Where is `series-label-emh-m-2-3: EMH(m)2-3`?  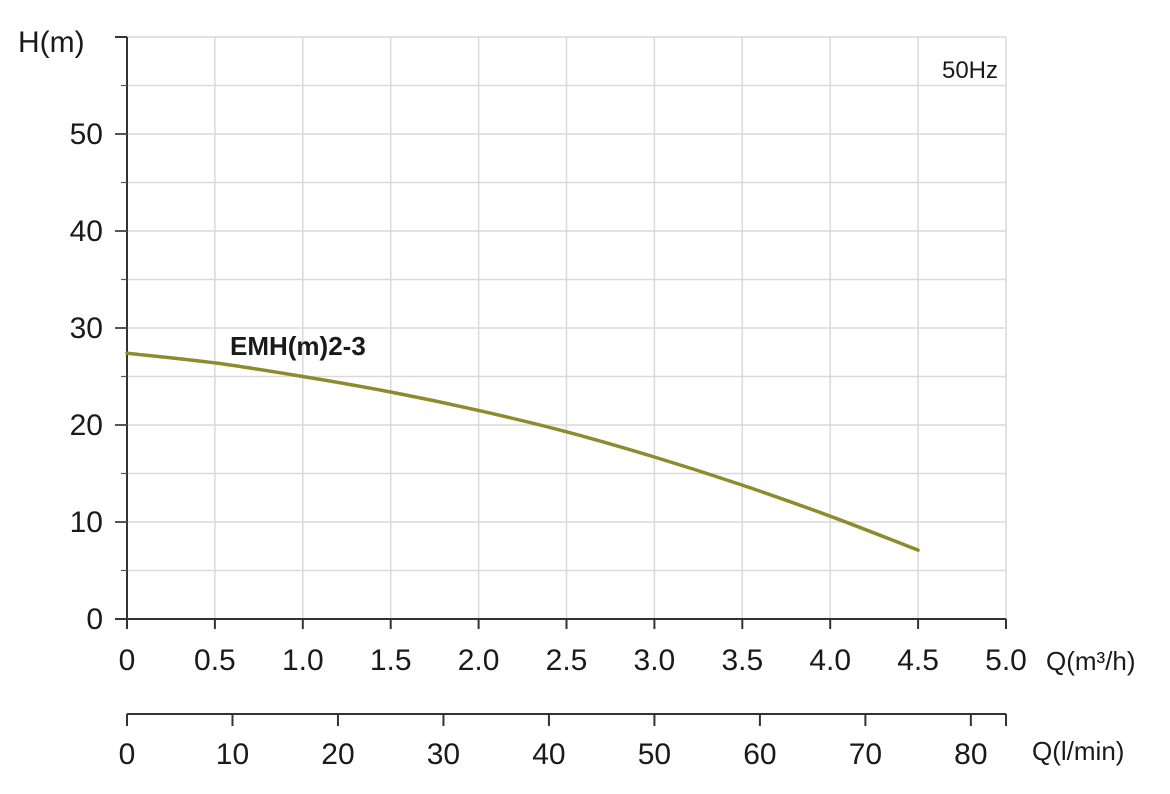 series-label-emh-m-2-3: EMH(m)2-3 is located at coordinates (298, 346).